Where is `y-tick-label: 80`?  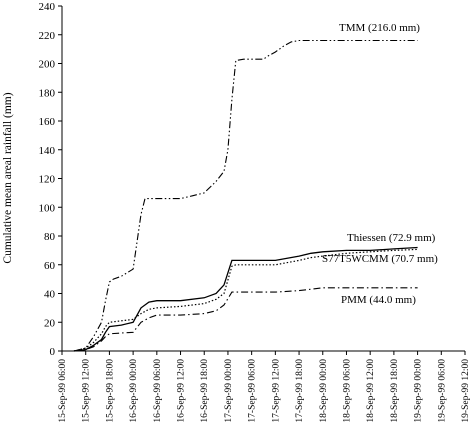
y-tick-label: 80 is located at coordinates (50, 237).